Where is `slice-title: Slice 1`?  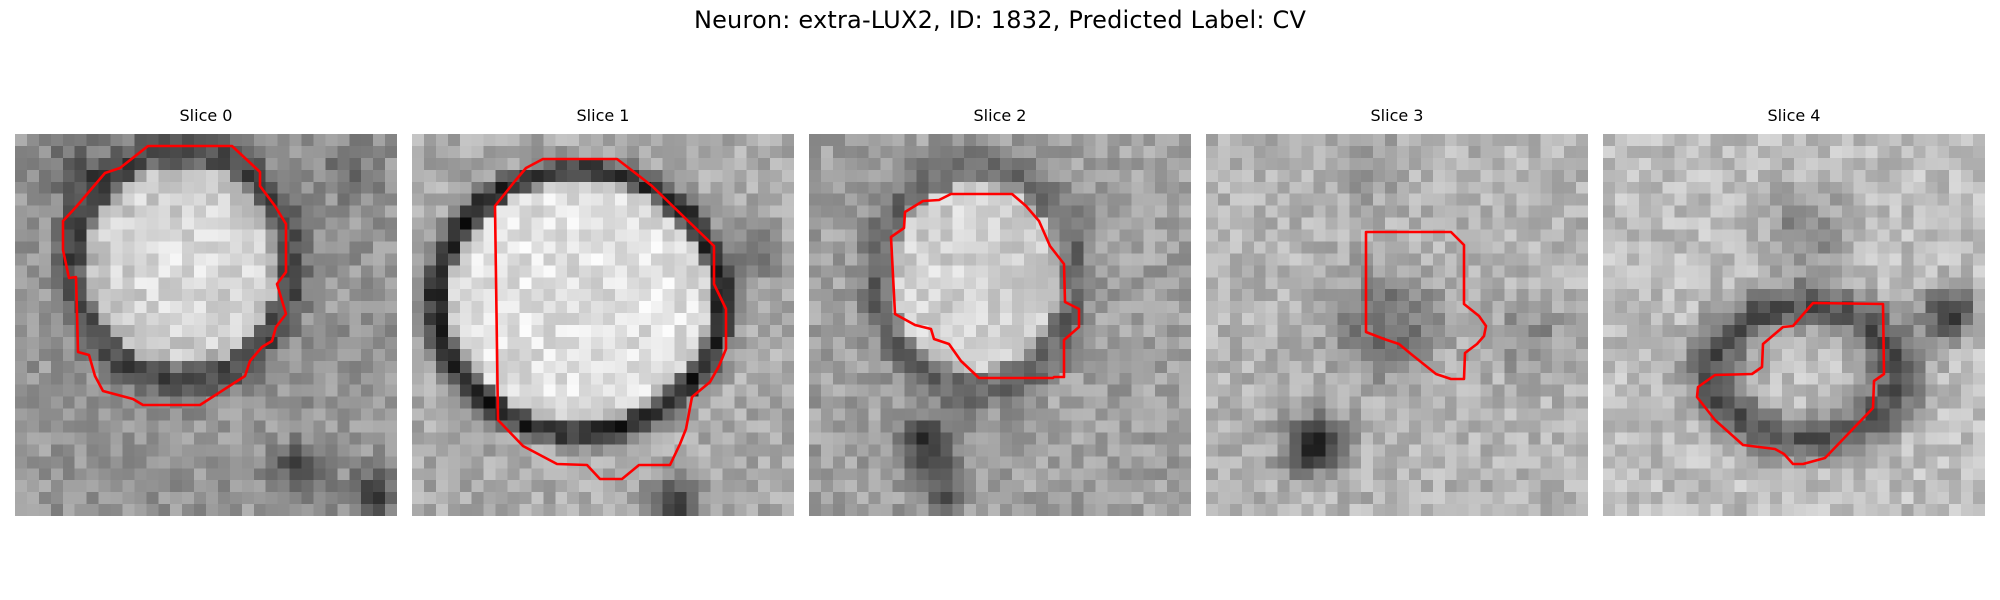
slice-title: Slice 1 is located at coordinates (603, 115).